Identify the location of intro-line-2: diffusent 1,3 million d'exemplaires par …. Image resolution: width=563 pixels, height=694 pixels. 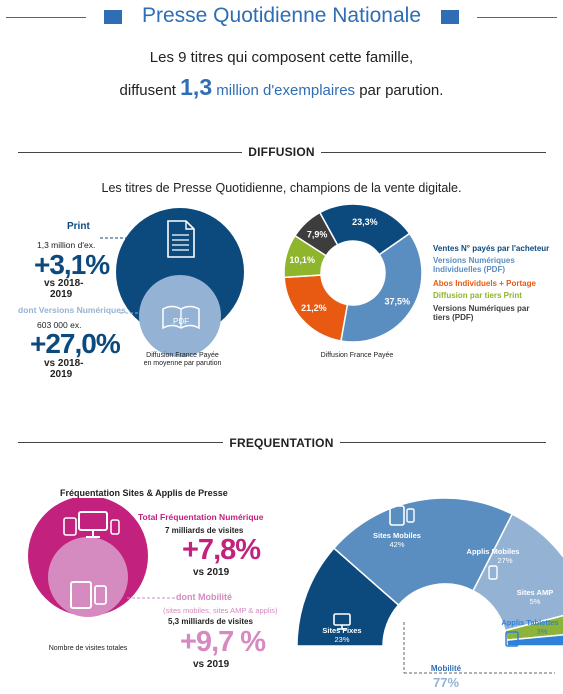
(281, 87).